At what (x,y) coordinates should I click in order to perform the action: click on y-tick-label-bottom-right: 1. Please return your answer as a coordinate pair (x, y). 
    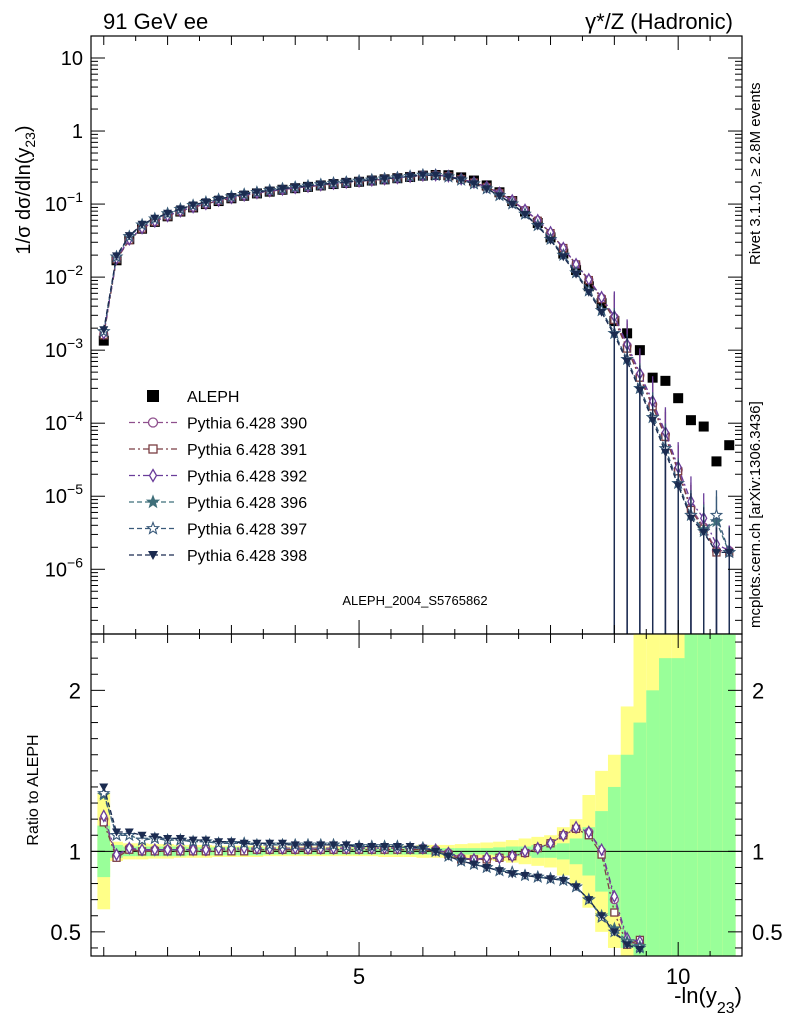
    Looking at the image, I should click on (758, 851).